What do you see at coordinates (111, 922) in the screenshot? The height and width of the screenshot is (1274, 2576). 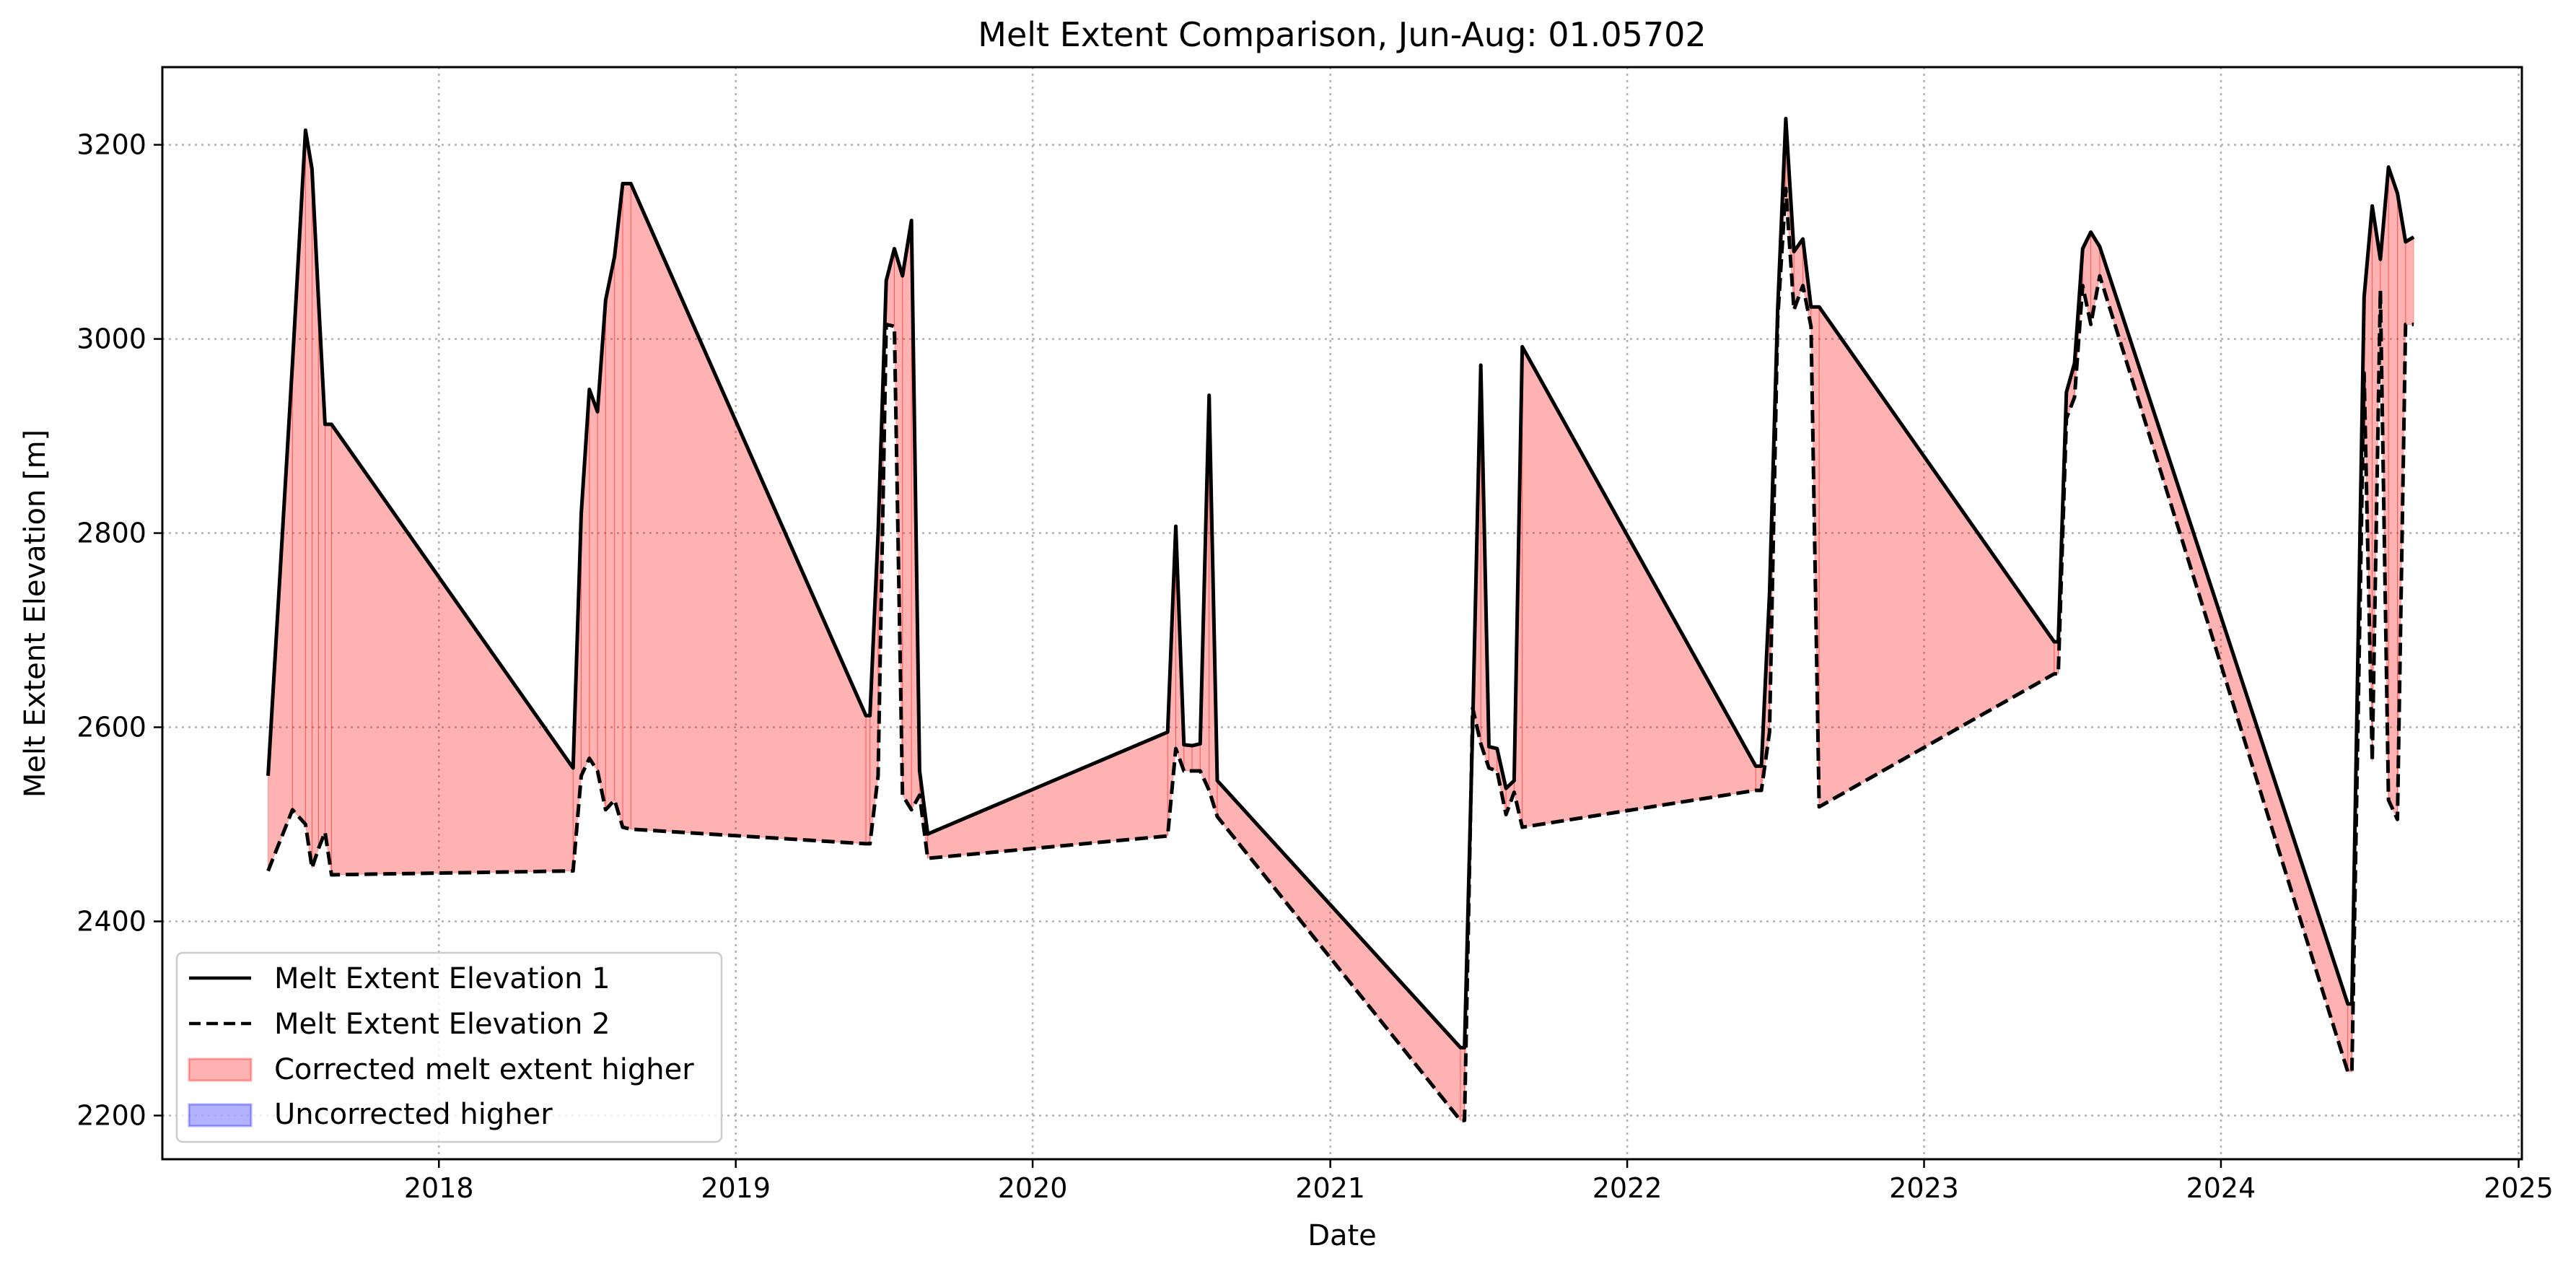 I see `y-tick-label: 2400` at bounding box center [111, 922].